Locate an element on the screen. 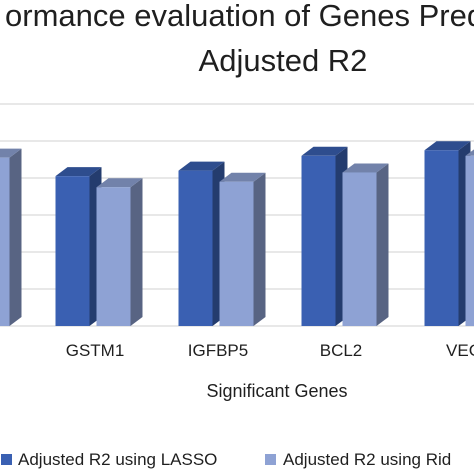  x-tick-labels: GSTM1 IGFBP5 BCL2 VEG is located at coordinates (270, 350).